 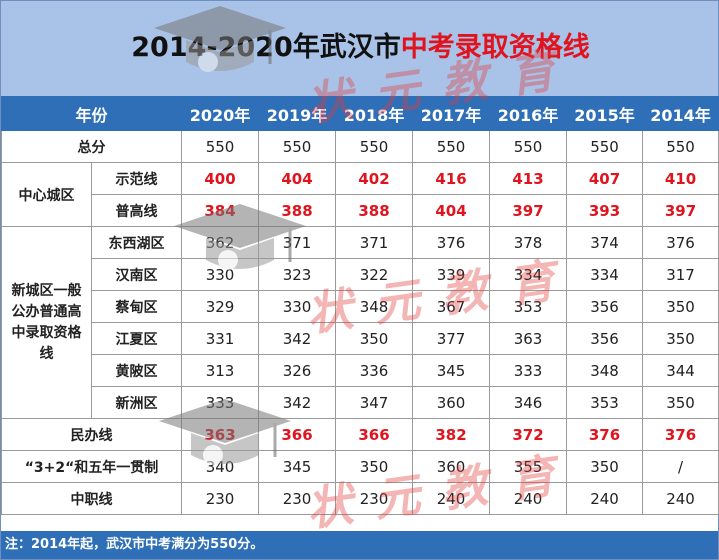 What do you see at coordinates (451, 274) in the screenshot?
I see `table-cell: 339` at bounding box center [451, 274].